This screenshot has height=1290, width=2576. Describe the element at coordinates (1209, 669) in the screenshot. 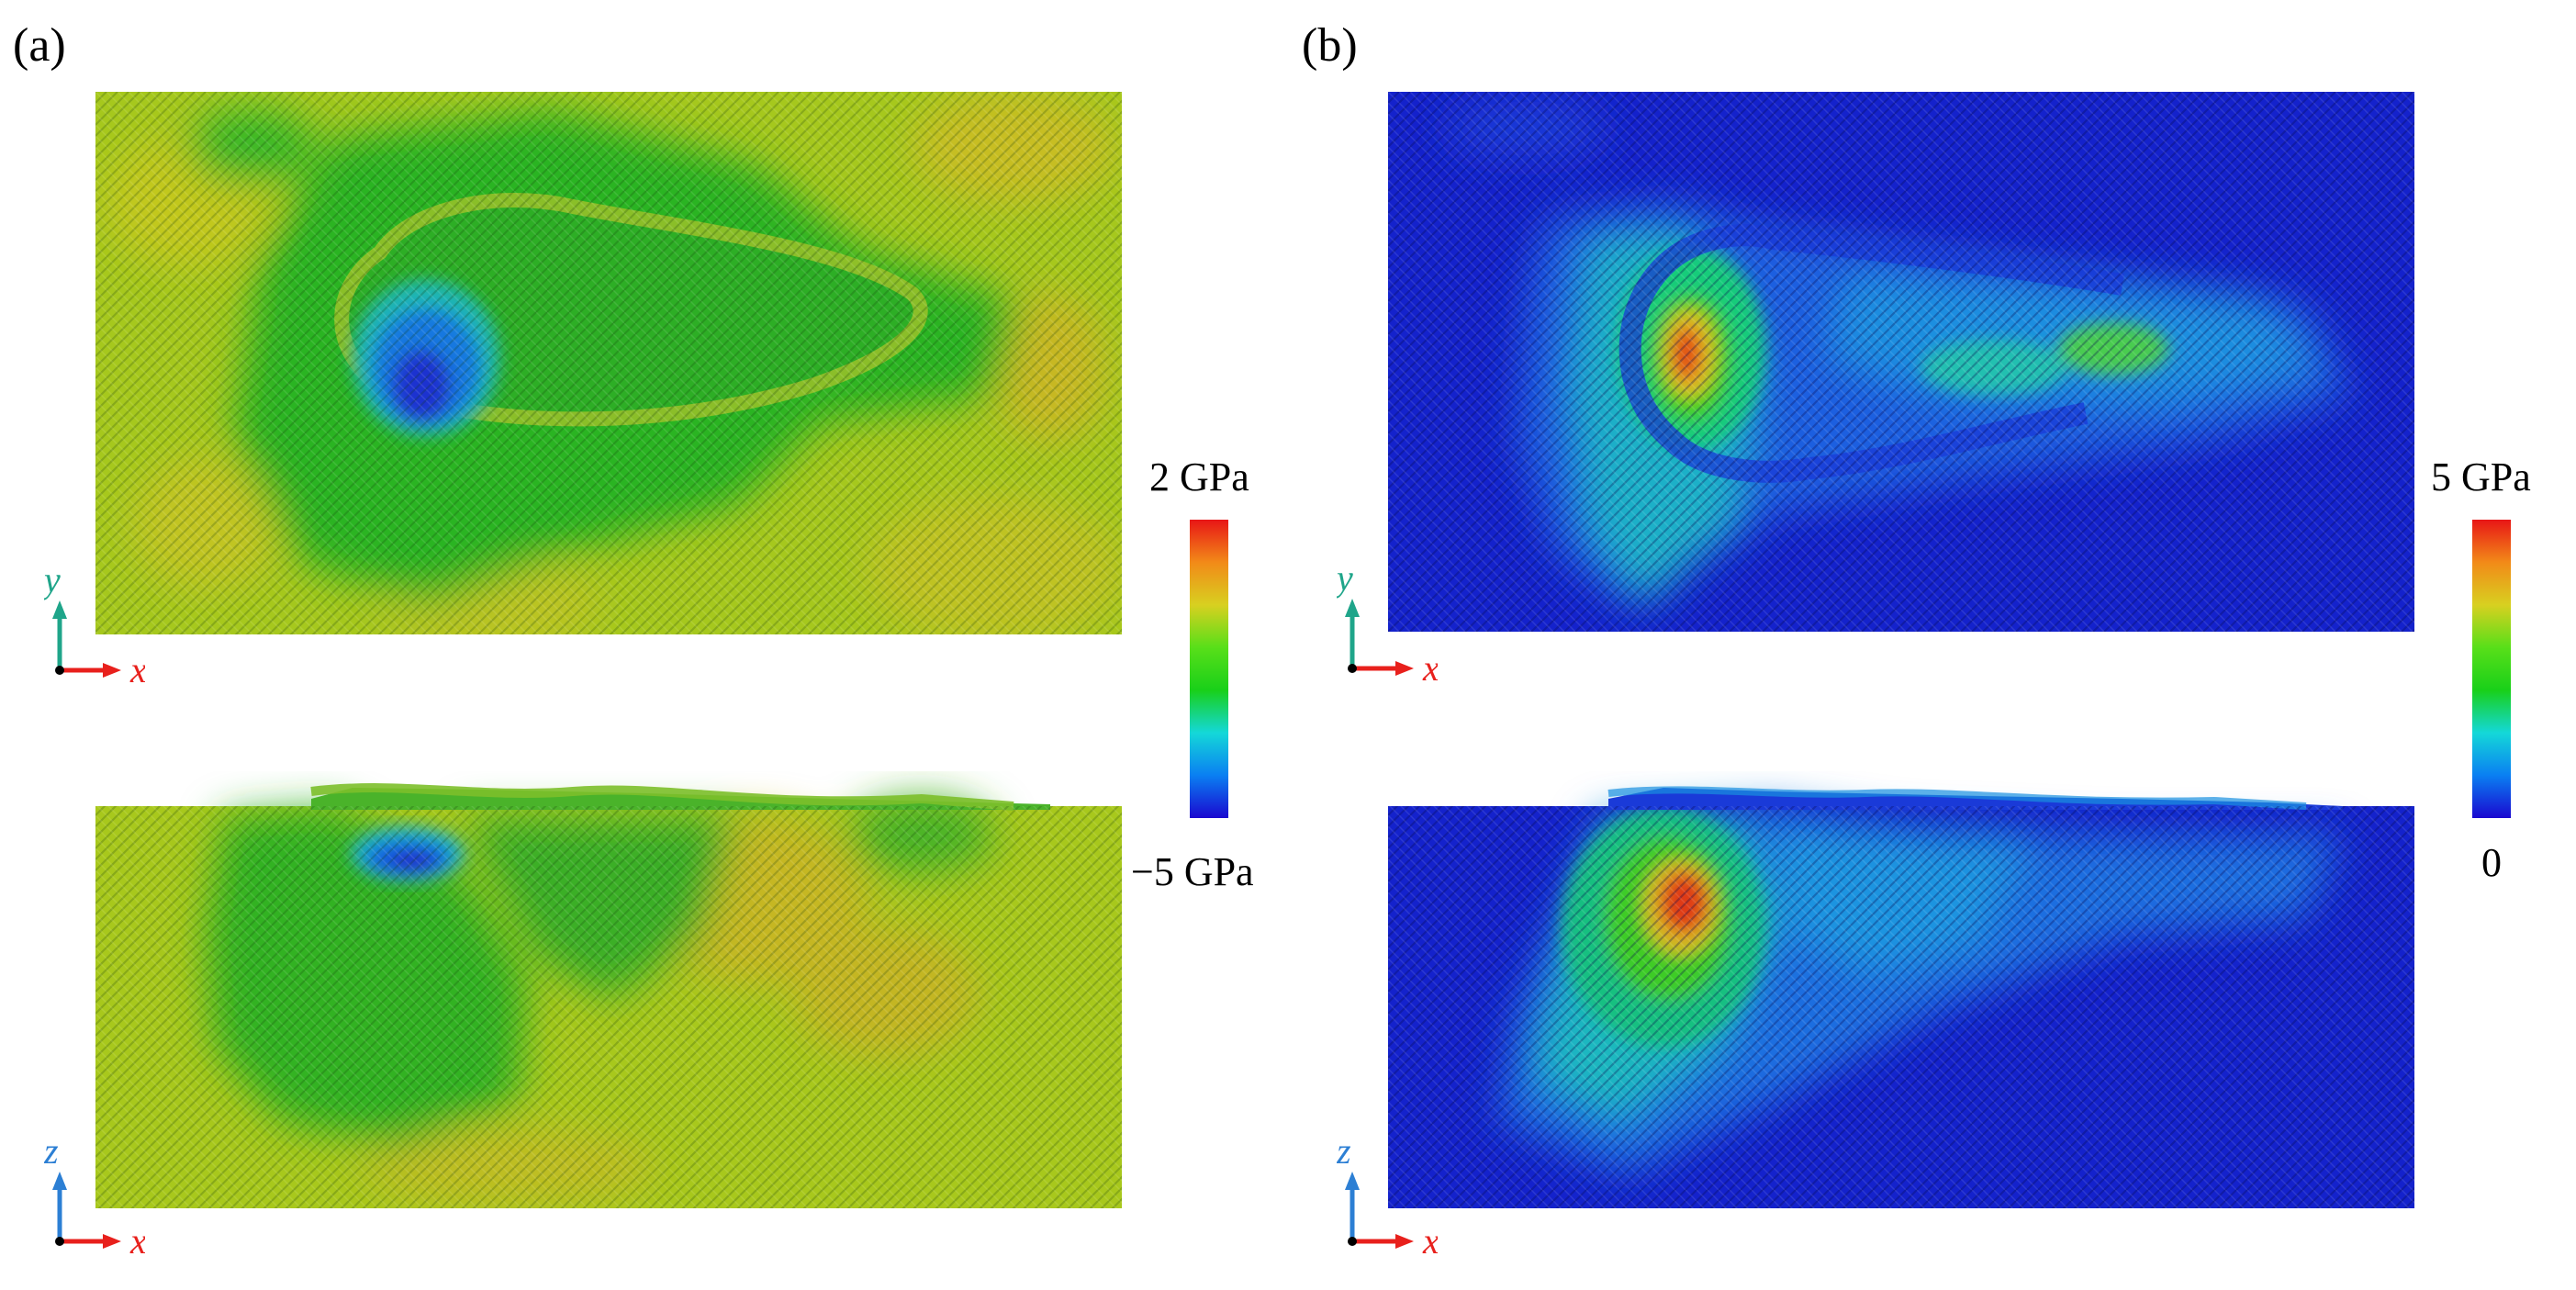

I see `colorbar-a` at that location.